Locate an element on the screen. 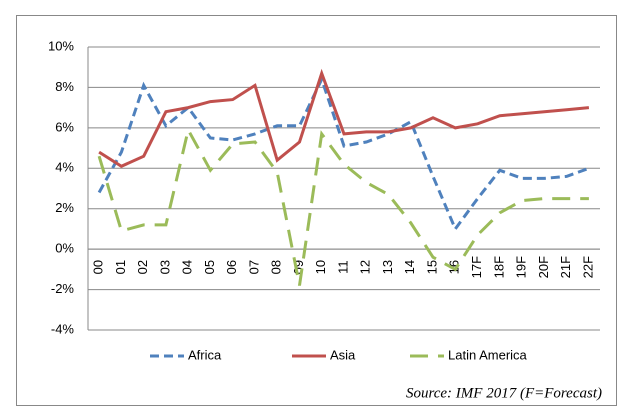 The image size is (632, 416). y-tick-label: -4% is located at coordinates (63, 328).